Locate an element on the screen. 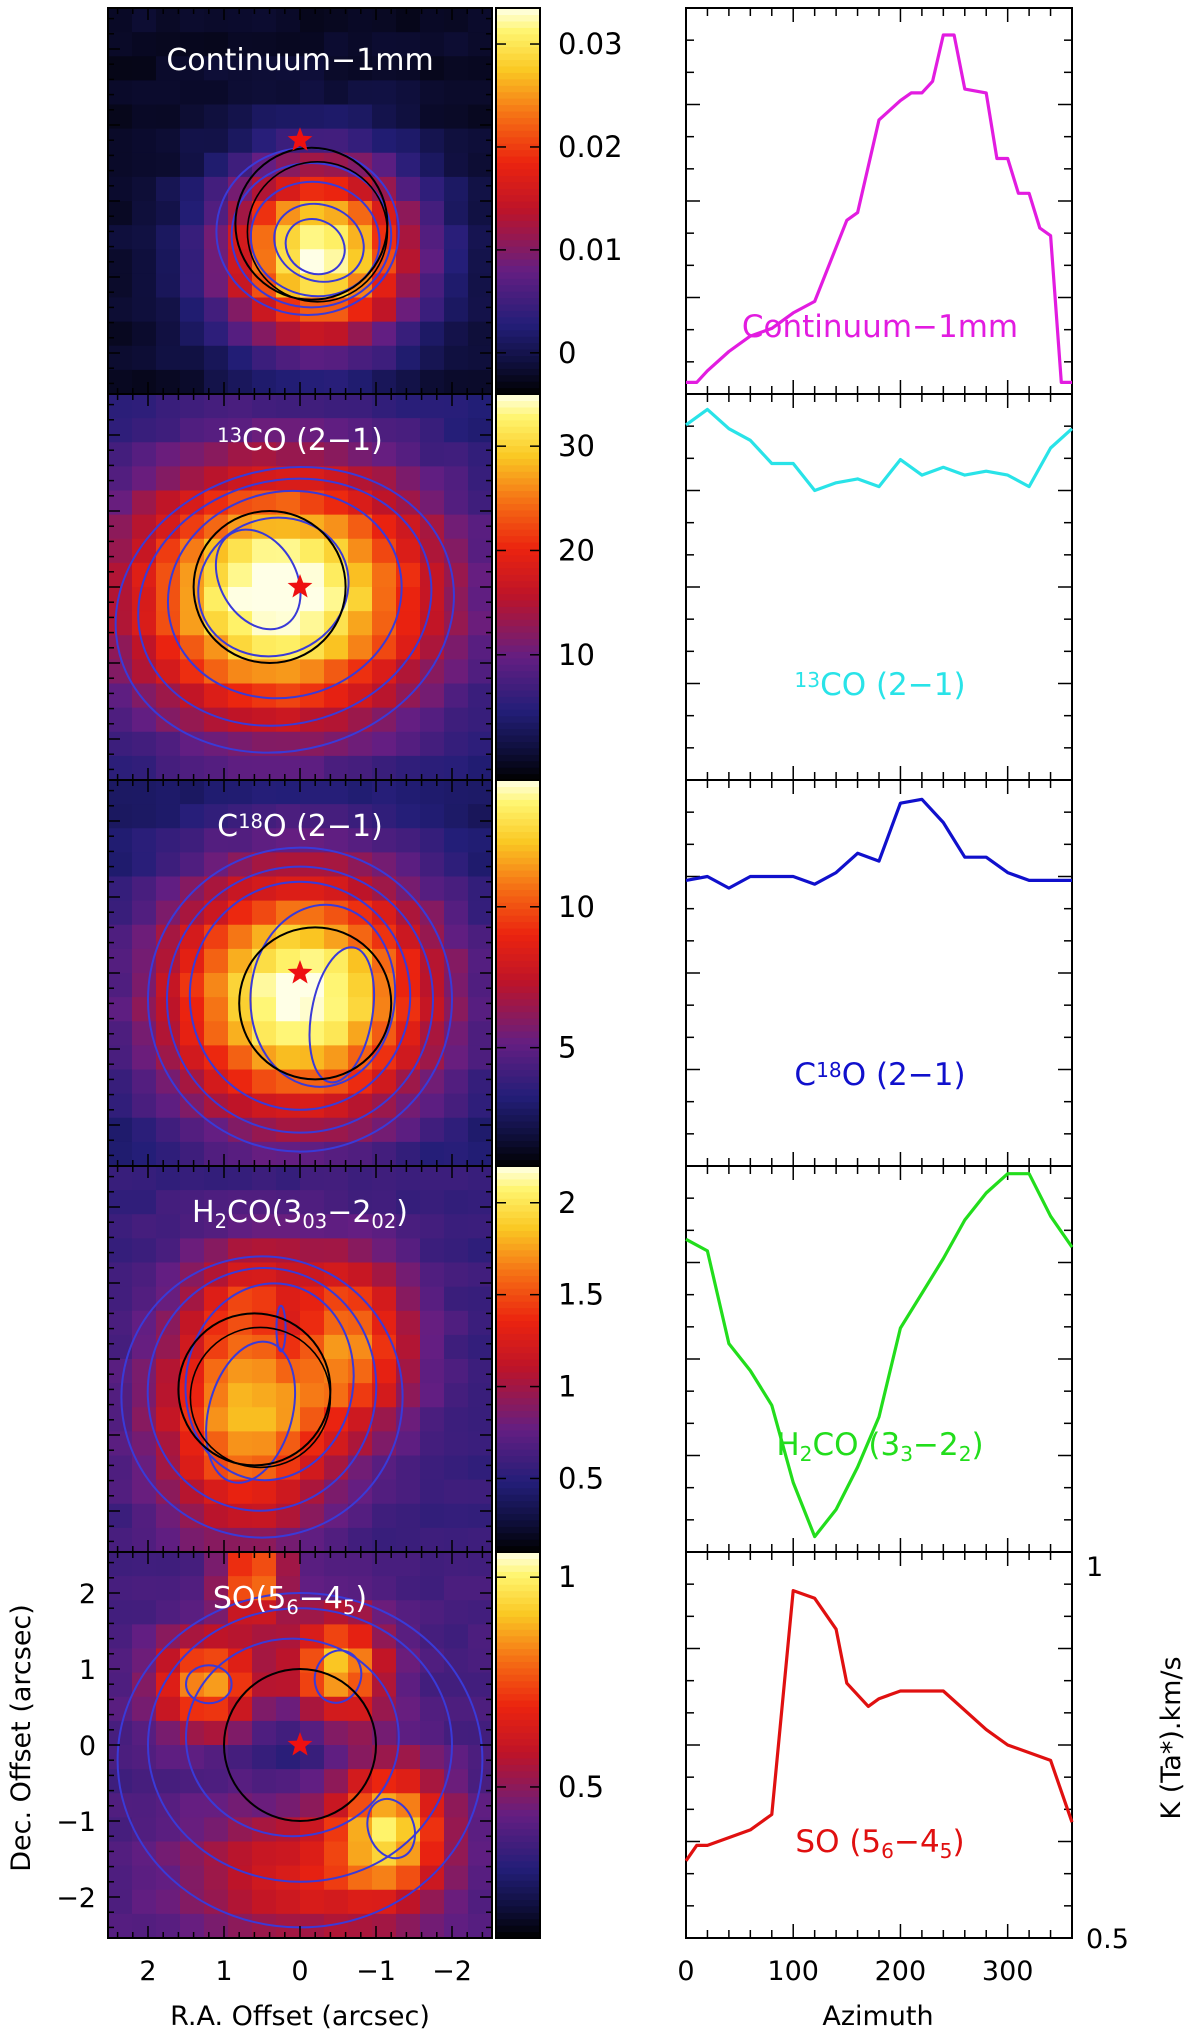 The image size is (1200, 2034). map-label-sup: 13 is located at coordinates (229, 435).